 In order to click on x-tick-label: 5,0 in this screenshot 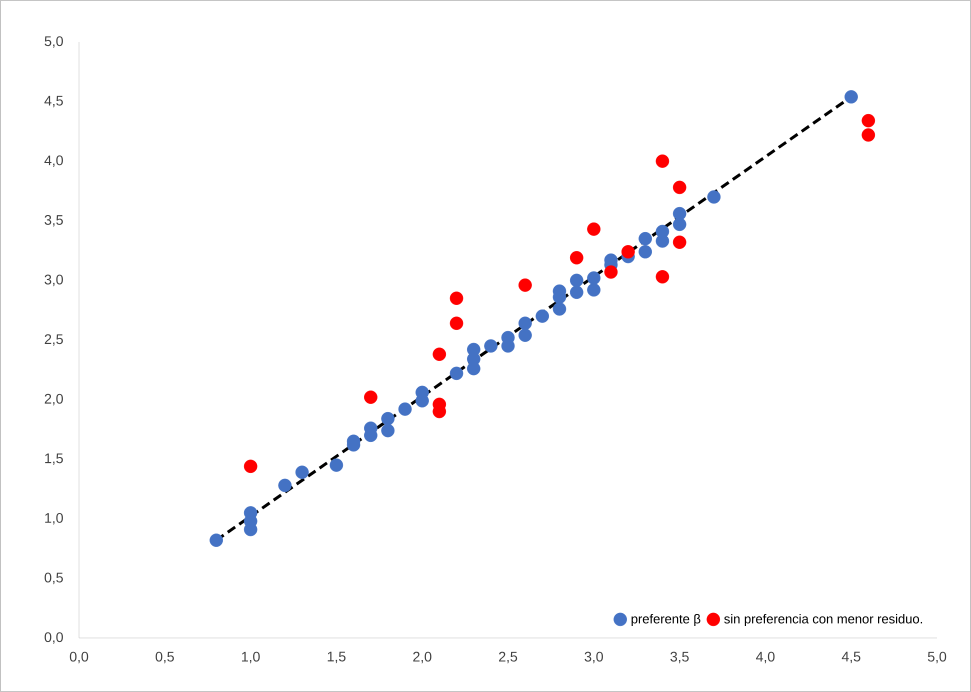, I will do `click(937, 658)`.